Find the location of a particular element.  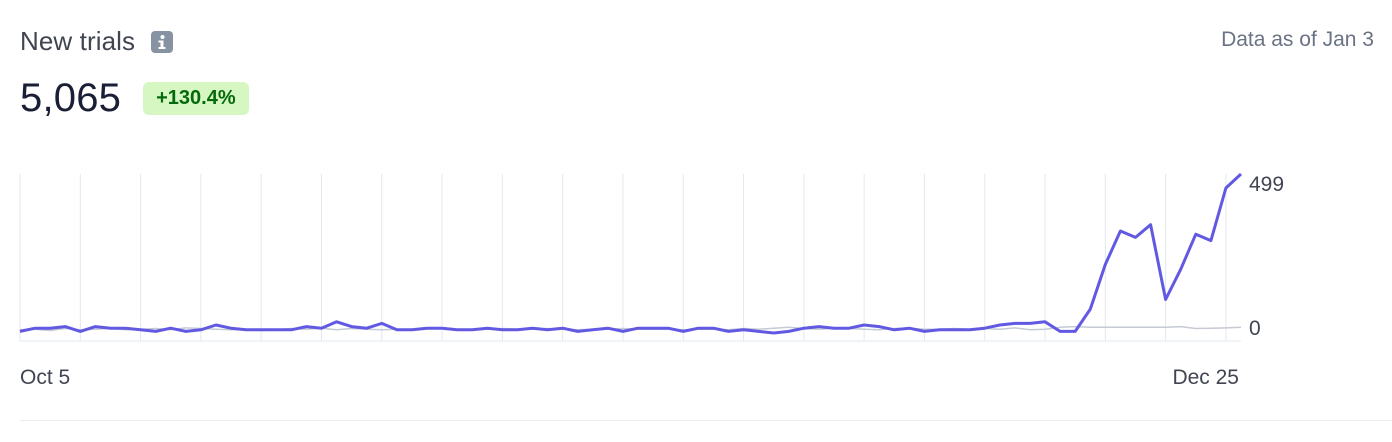

divider is located at coordinates (706, 420).